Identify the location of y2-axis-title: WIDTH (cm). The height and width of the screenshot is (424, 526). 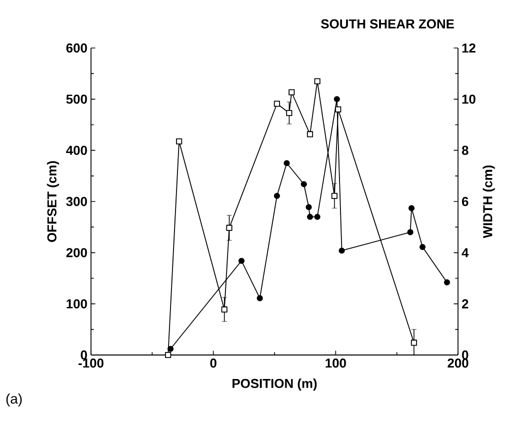
(488, 201).